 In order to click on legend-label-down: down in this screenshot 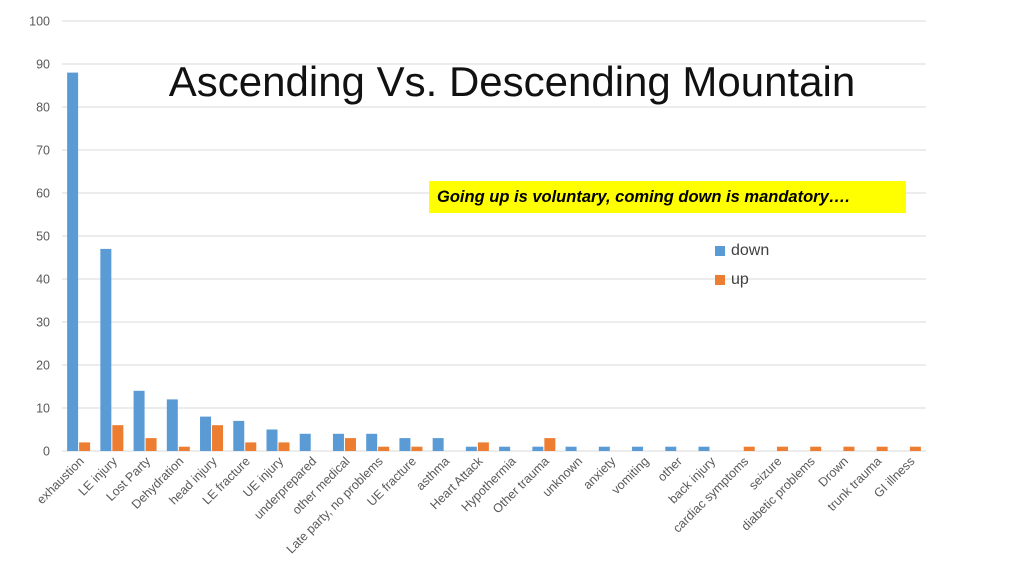, I will do `click(750, 250)`.